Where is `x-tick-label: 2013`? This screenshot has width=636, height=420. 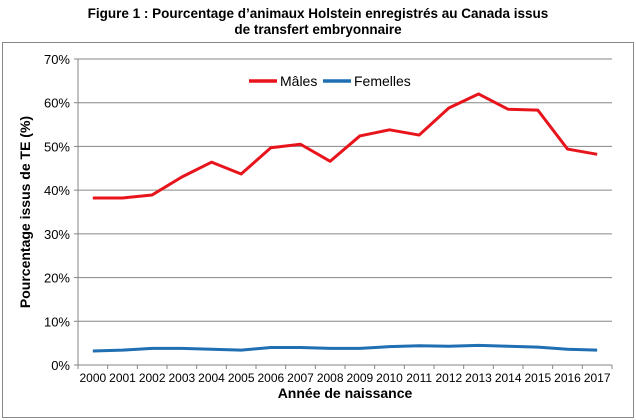 x-tick-label: 2013 is located at coordinates (478, 378).